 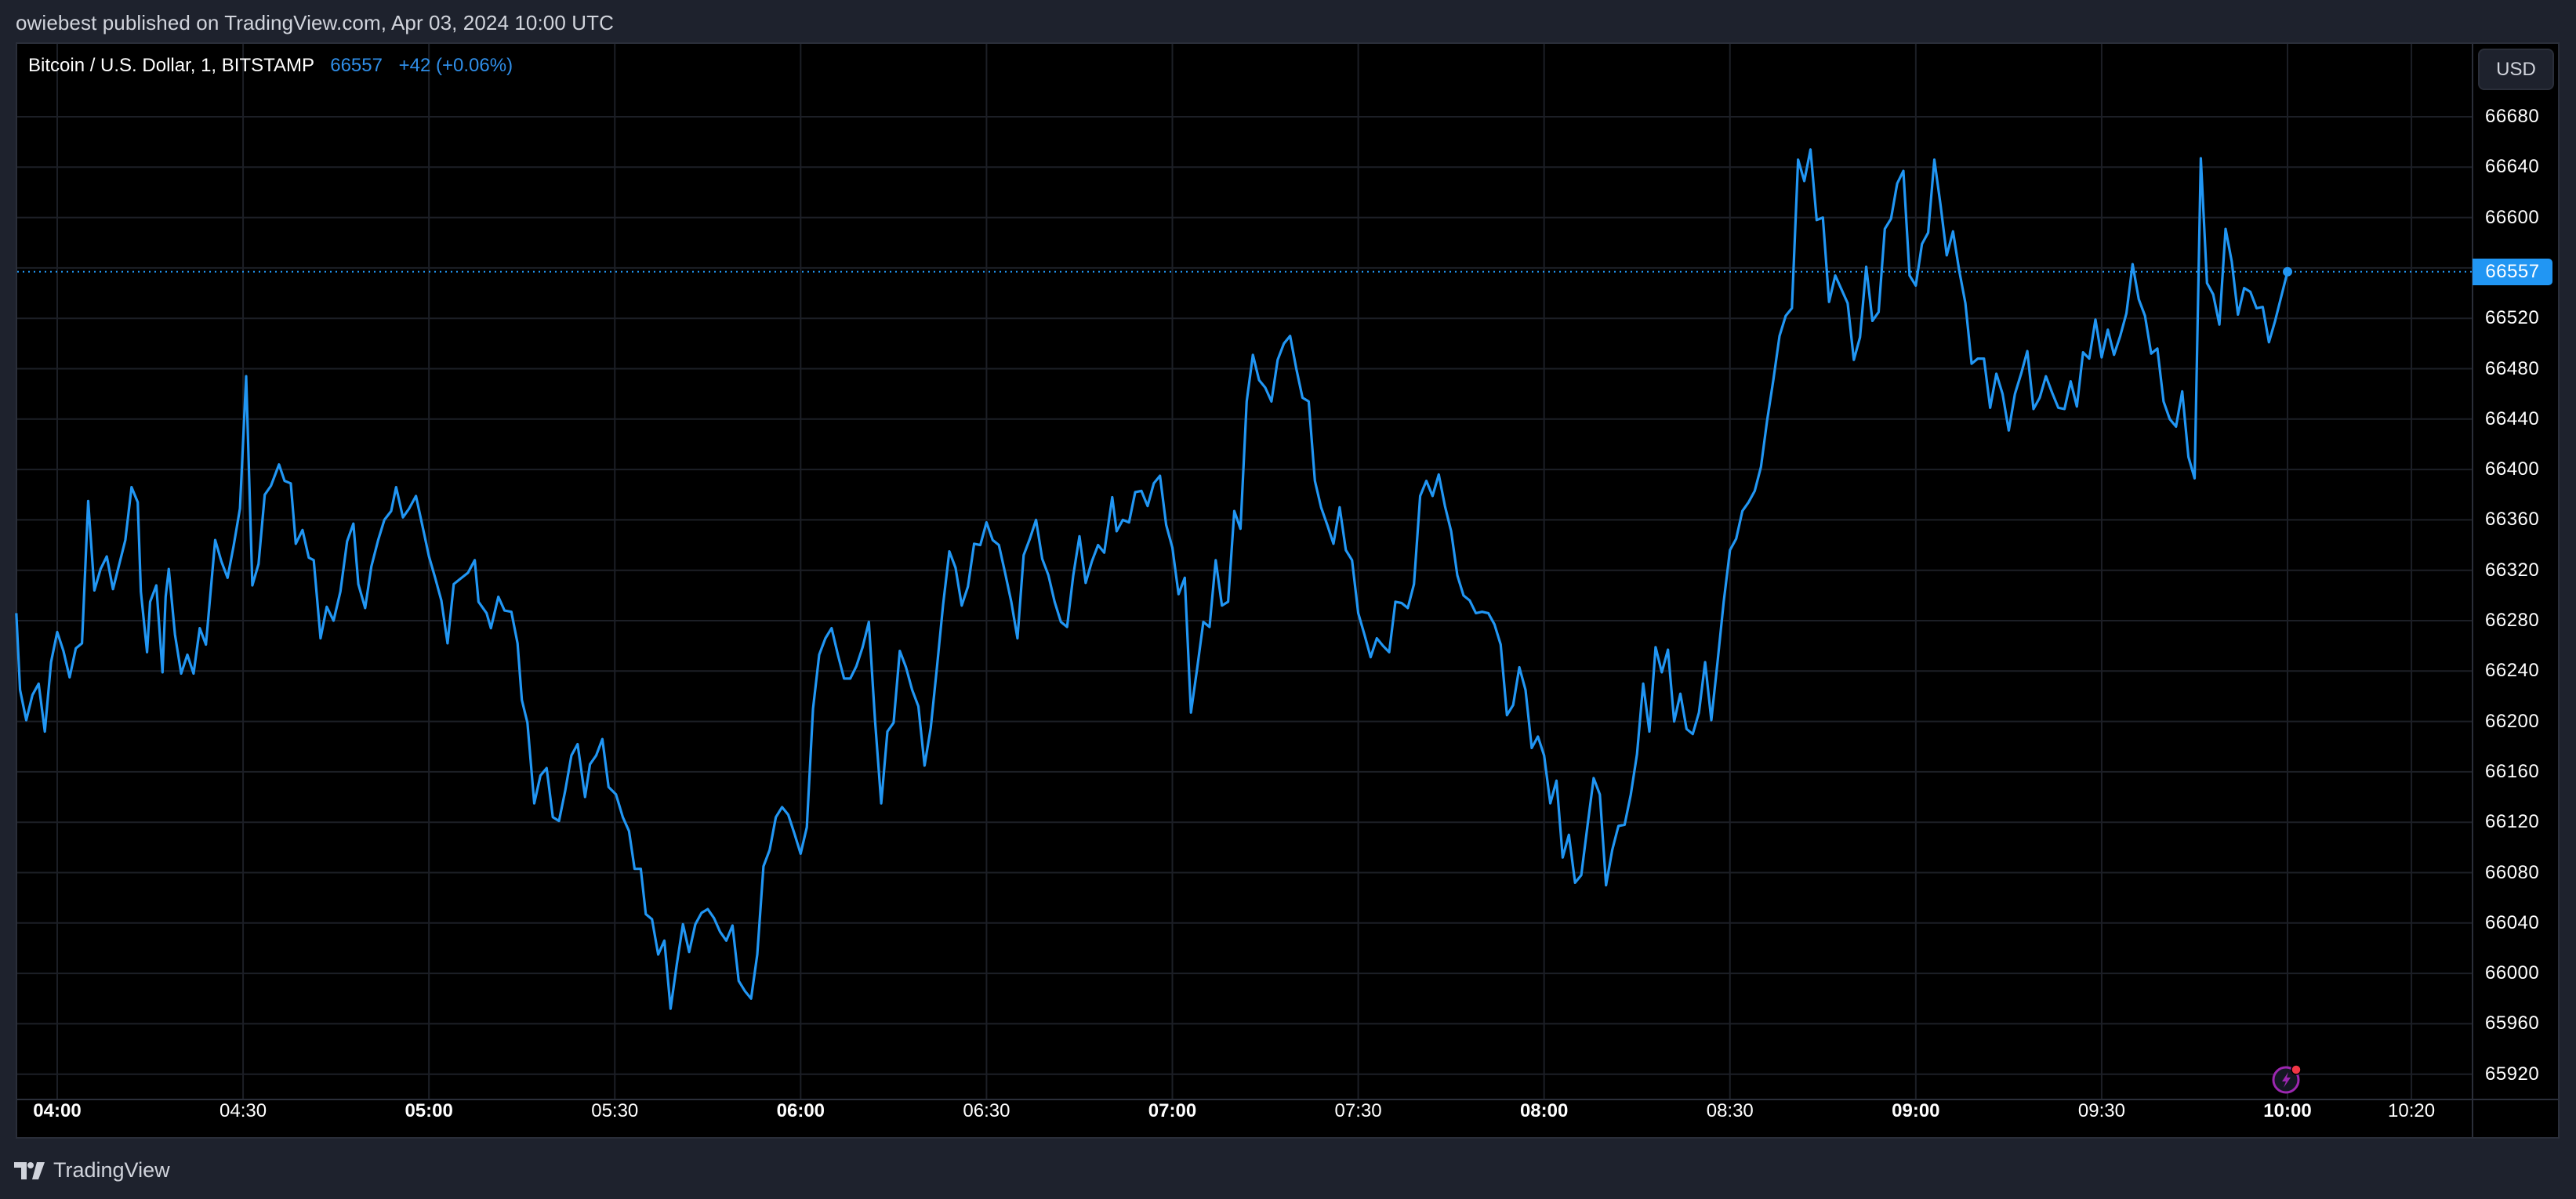 What do you see at coordinates (2513, 272) in the screenshot?
I see `last-price-badge: 66557` at bounding box center [2513, 272].